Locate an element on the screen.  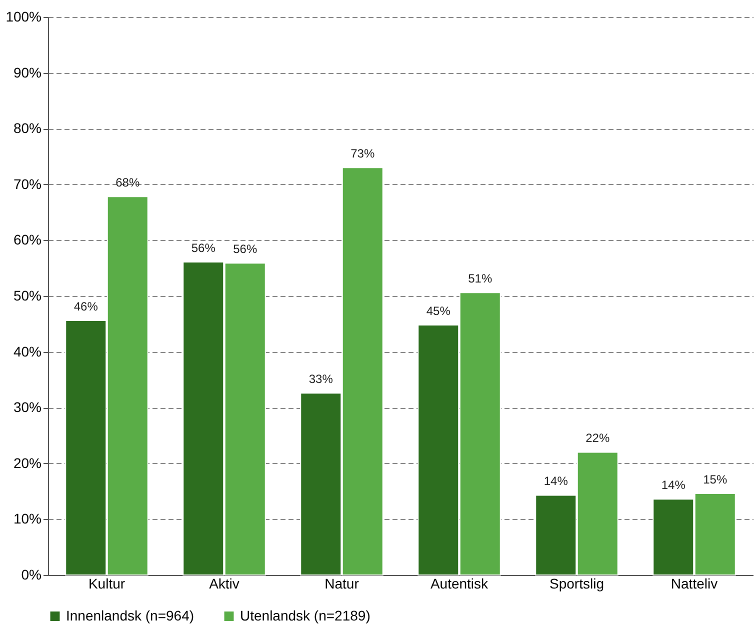
data-label: 73% is located at coordinates (362, 153).